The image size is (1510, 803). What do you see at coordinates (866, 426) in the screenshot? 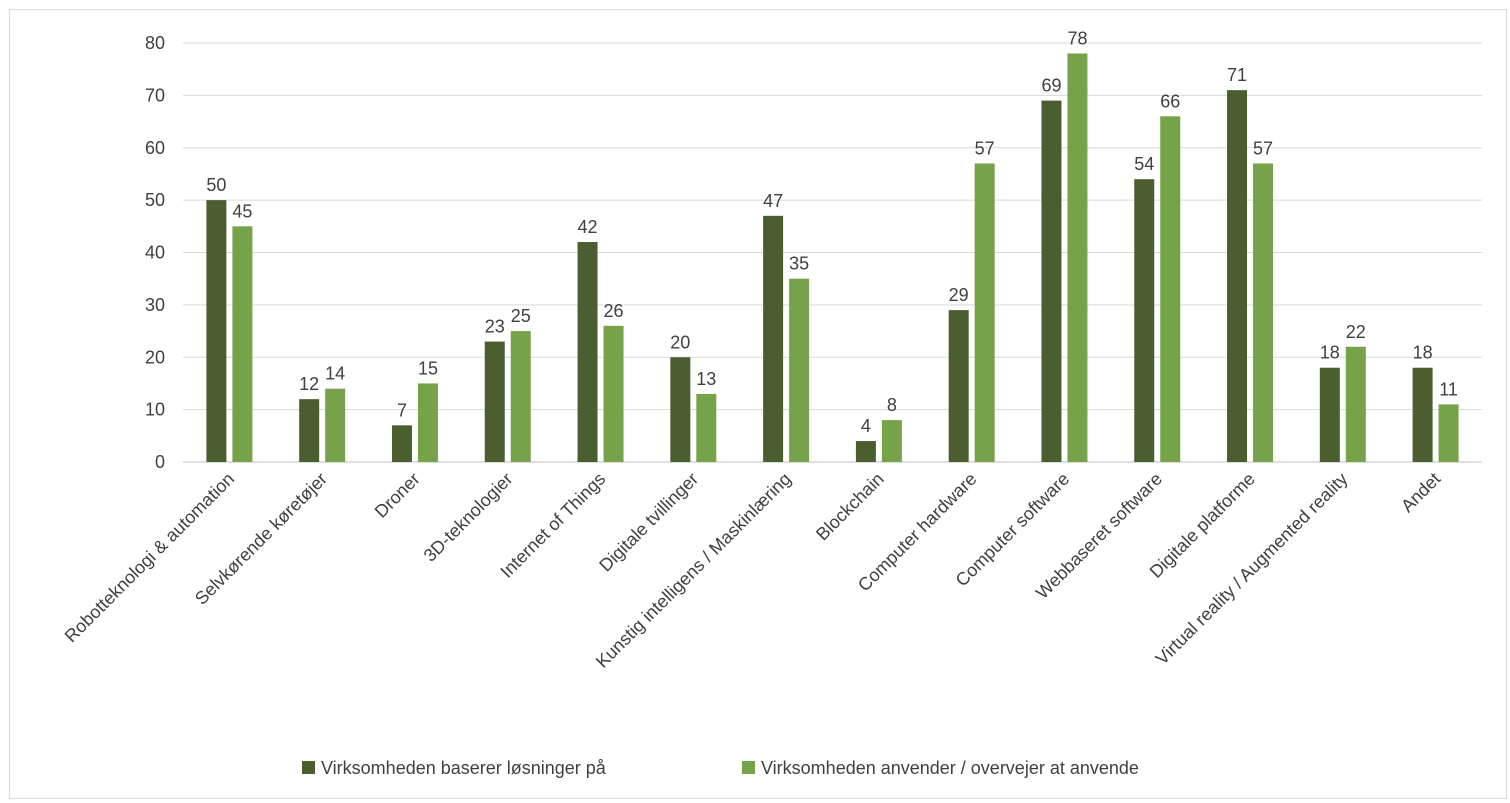
I see `data-label: 4` at bounding box center [866, 426].